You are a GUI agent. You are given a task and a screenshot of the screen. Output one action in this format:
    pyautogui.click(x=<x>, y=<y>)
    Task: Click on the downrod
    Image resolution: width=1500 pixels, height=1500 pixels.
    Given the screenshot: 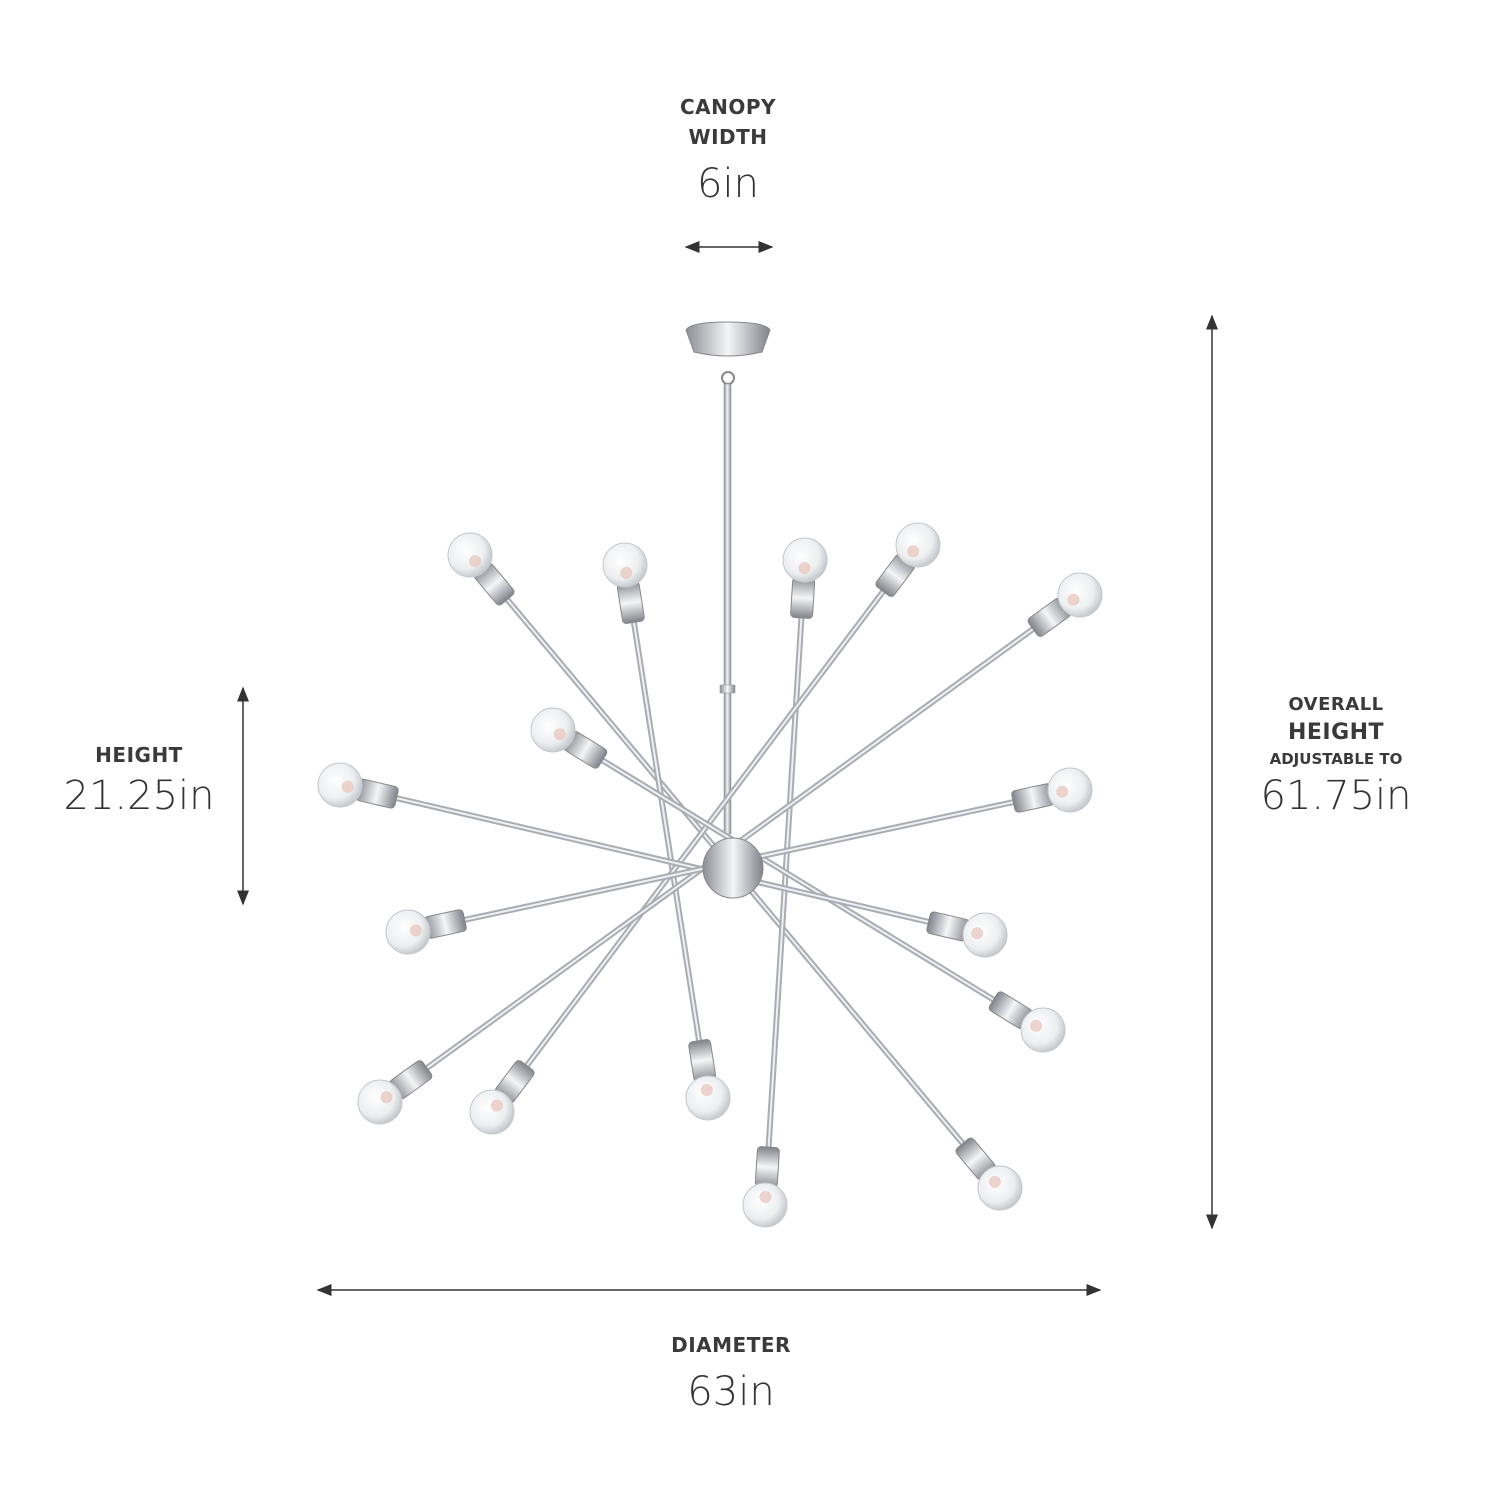 What is the action you would take?
    pyautogui.click(x=727, y=609)
    